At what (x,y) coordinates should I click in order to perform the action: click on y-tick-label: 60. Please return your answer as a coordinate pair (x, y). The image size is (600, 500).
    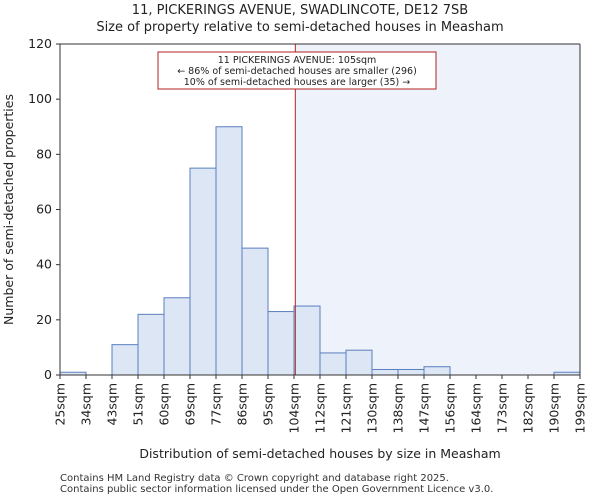
    Looking at the image, I should click on (44, 209).